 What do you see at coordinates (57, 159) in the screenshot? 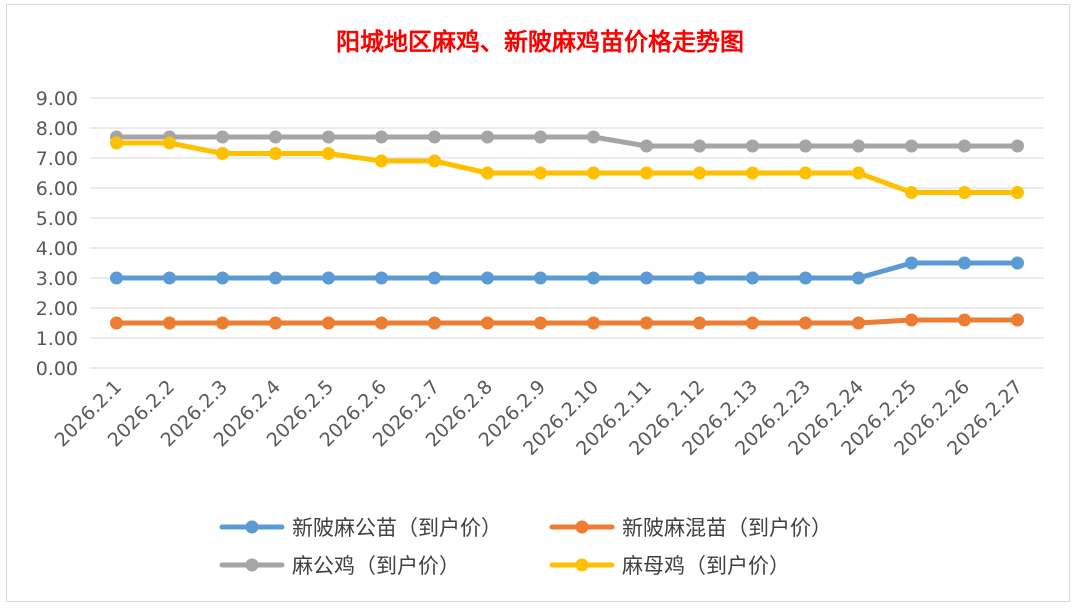
I see `y-tick-label: 7.00` at bounding box center [57, 159].